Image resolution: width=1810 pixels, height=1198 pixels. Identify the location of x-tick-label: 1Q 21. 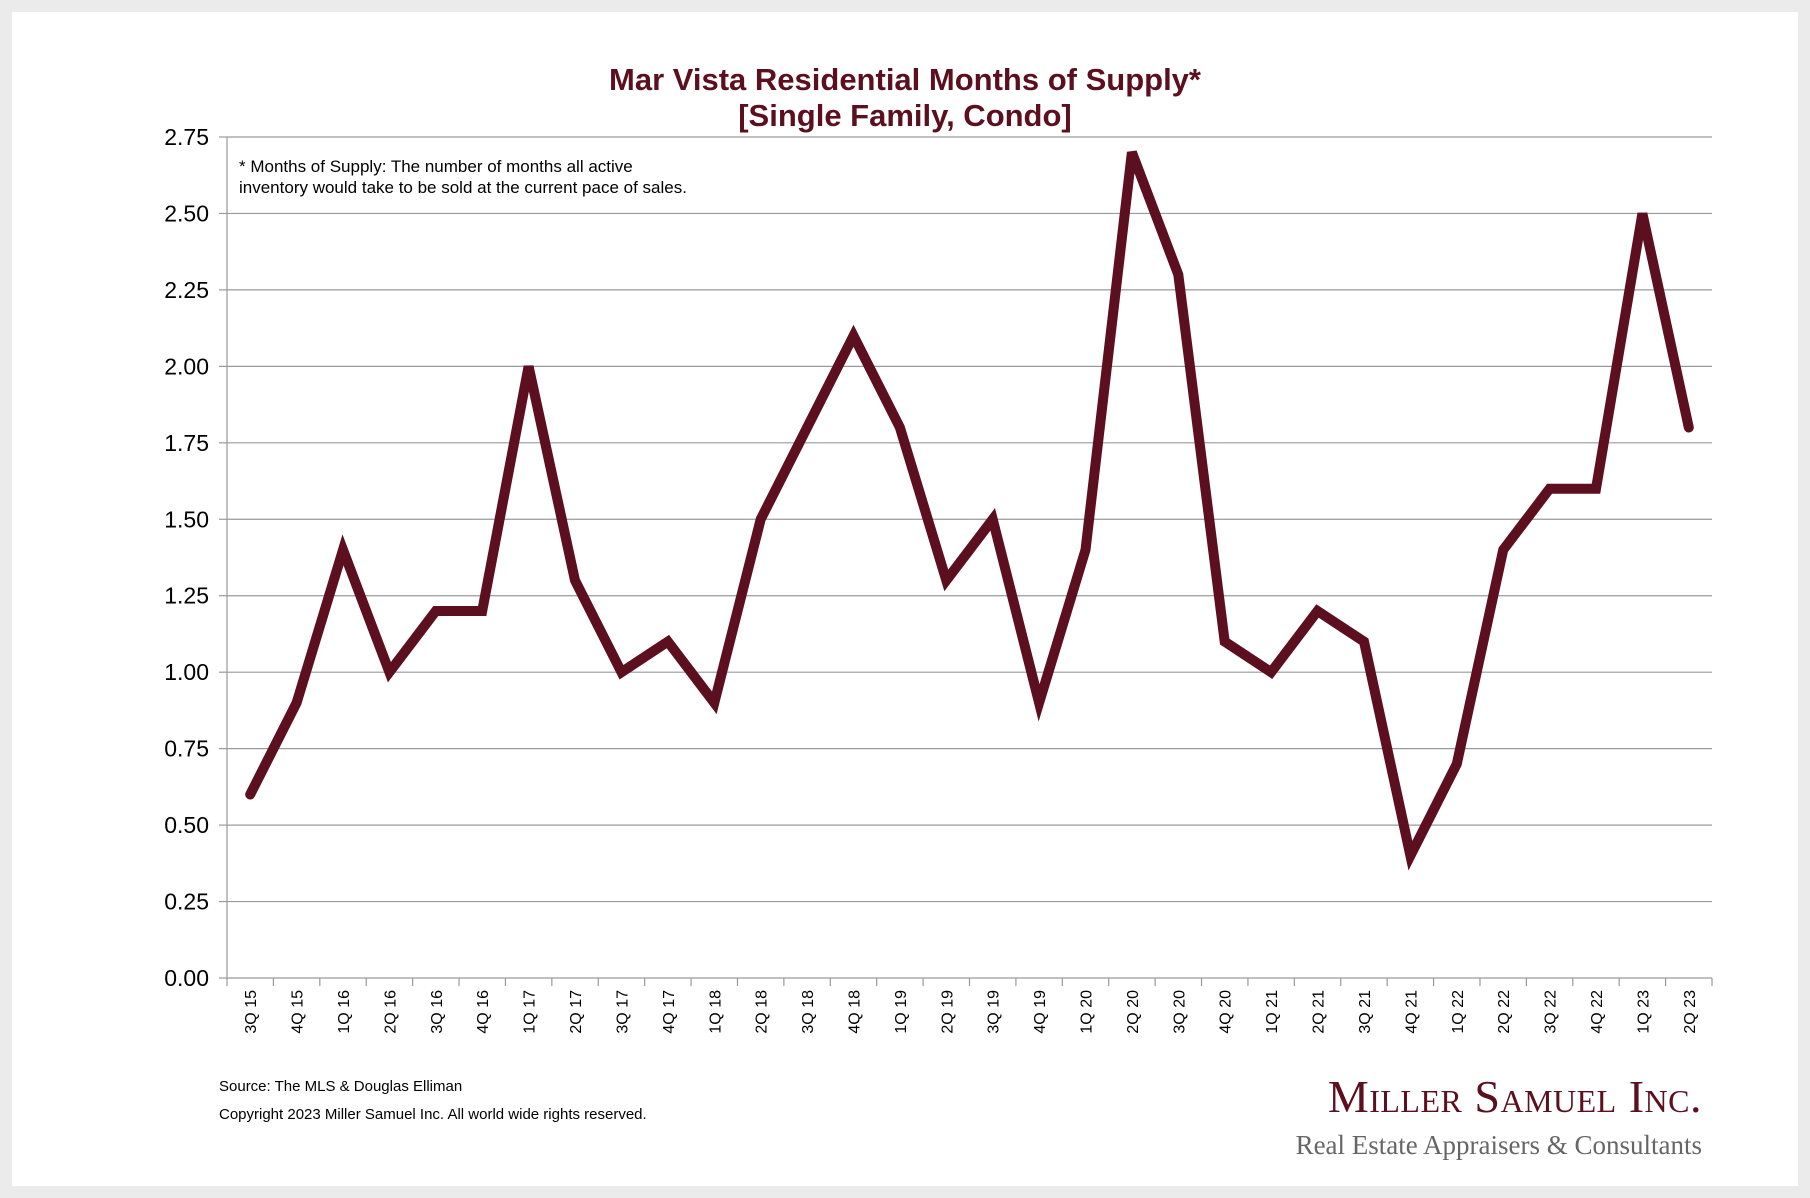
(1272, 1012).